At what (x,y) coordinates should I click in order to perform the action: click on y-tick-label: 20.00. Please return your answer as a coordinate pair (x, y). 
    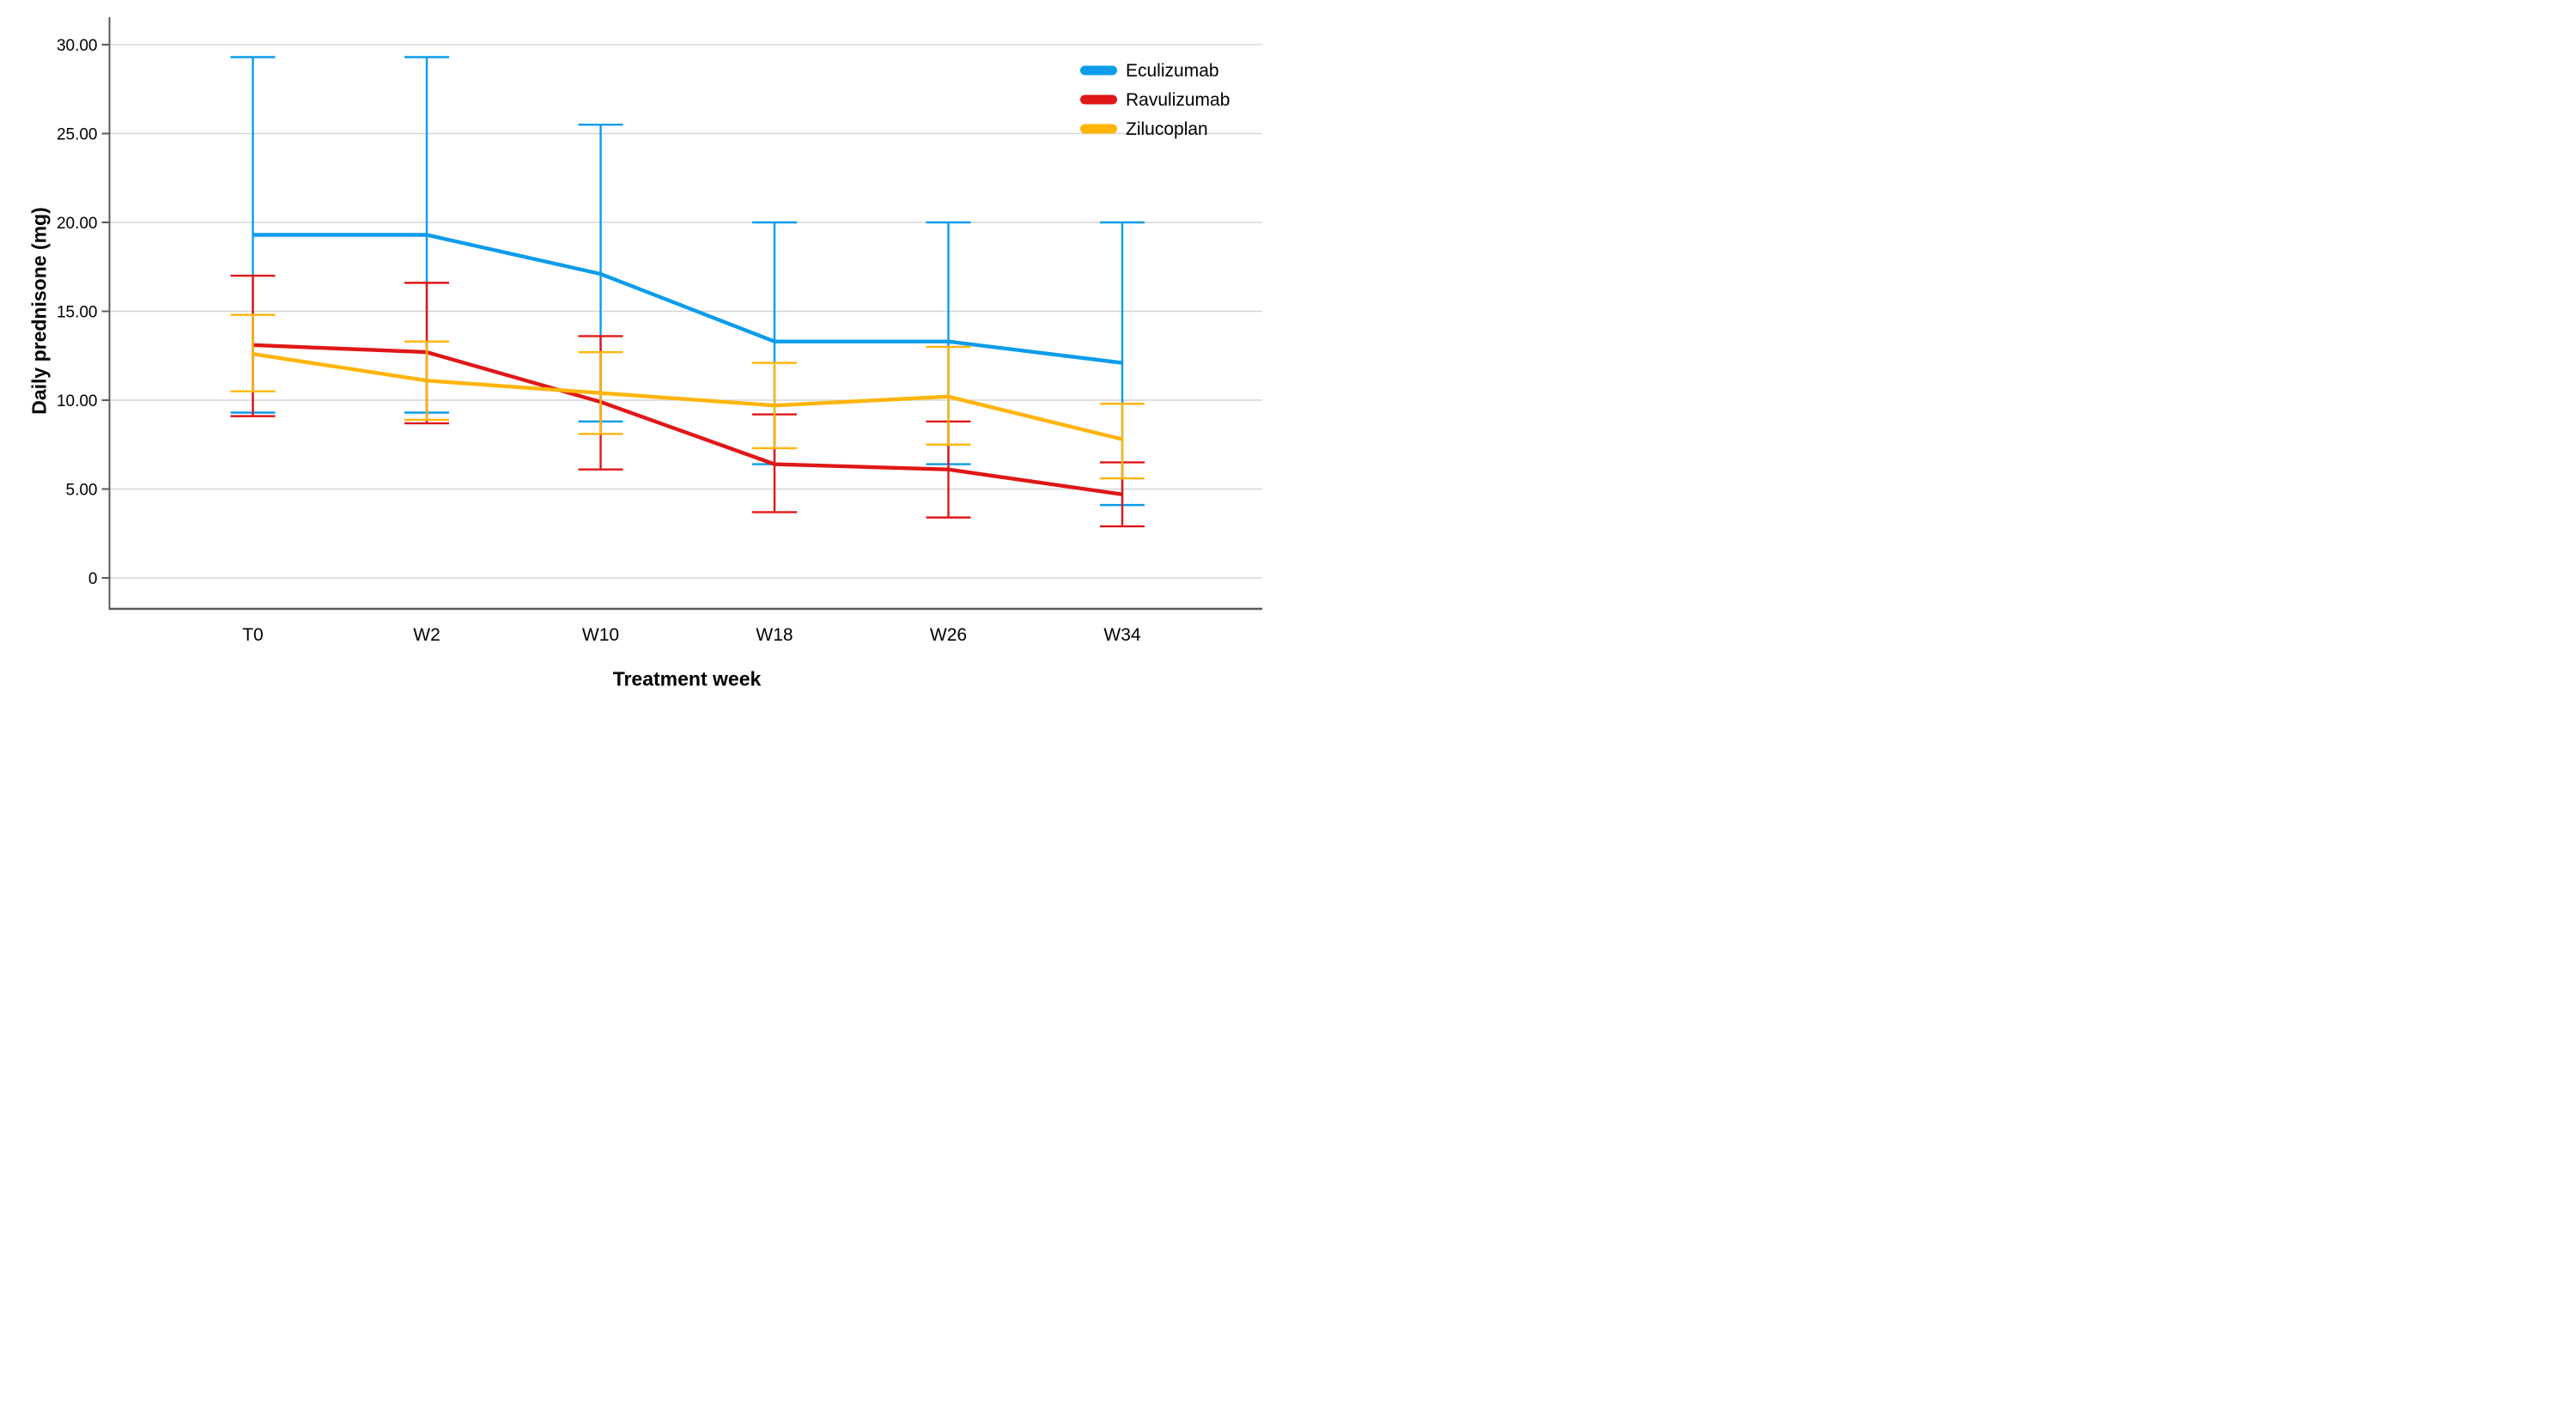
    Looking at the image, I should click on (77, 224).